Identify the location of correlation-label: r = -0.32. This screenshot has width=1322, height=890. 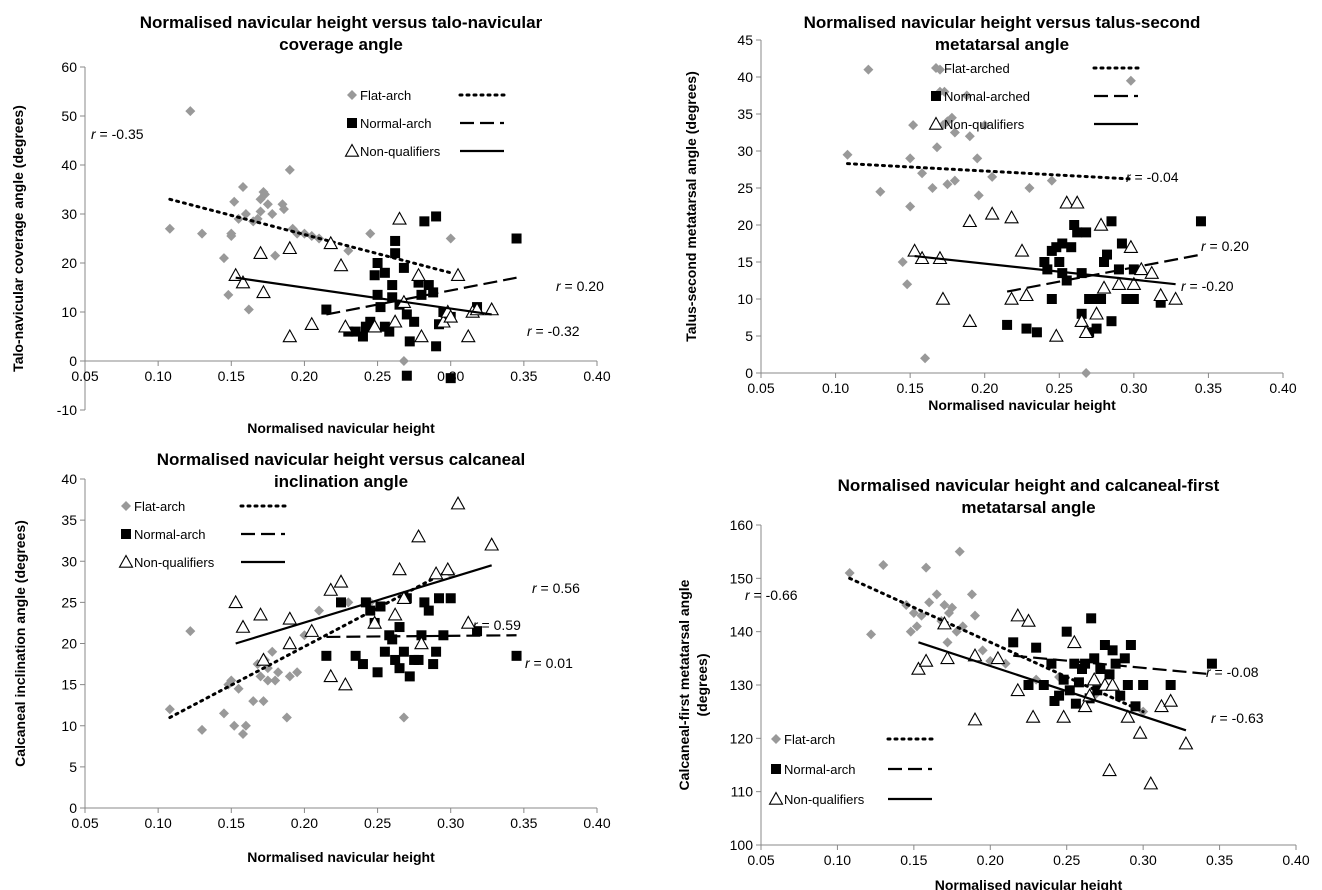
(553, 331).